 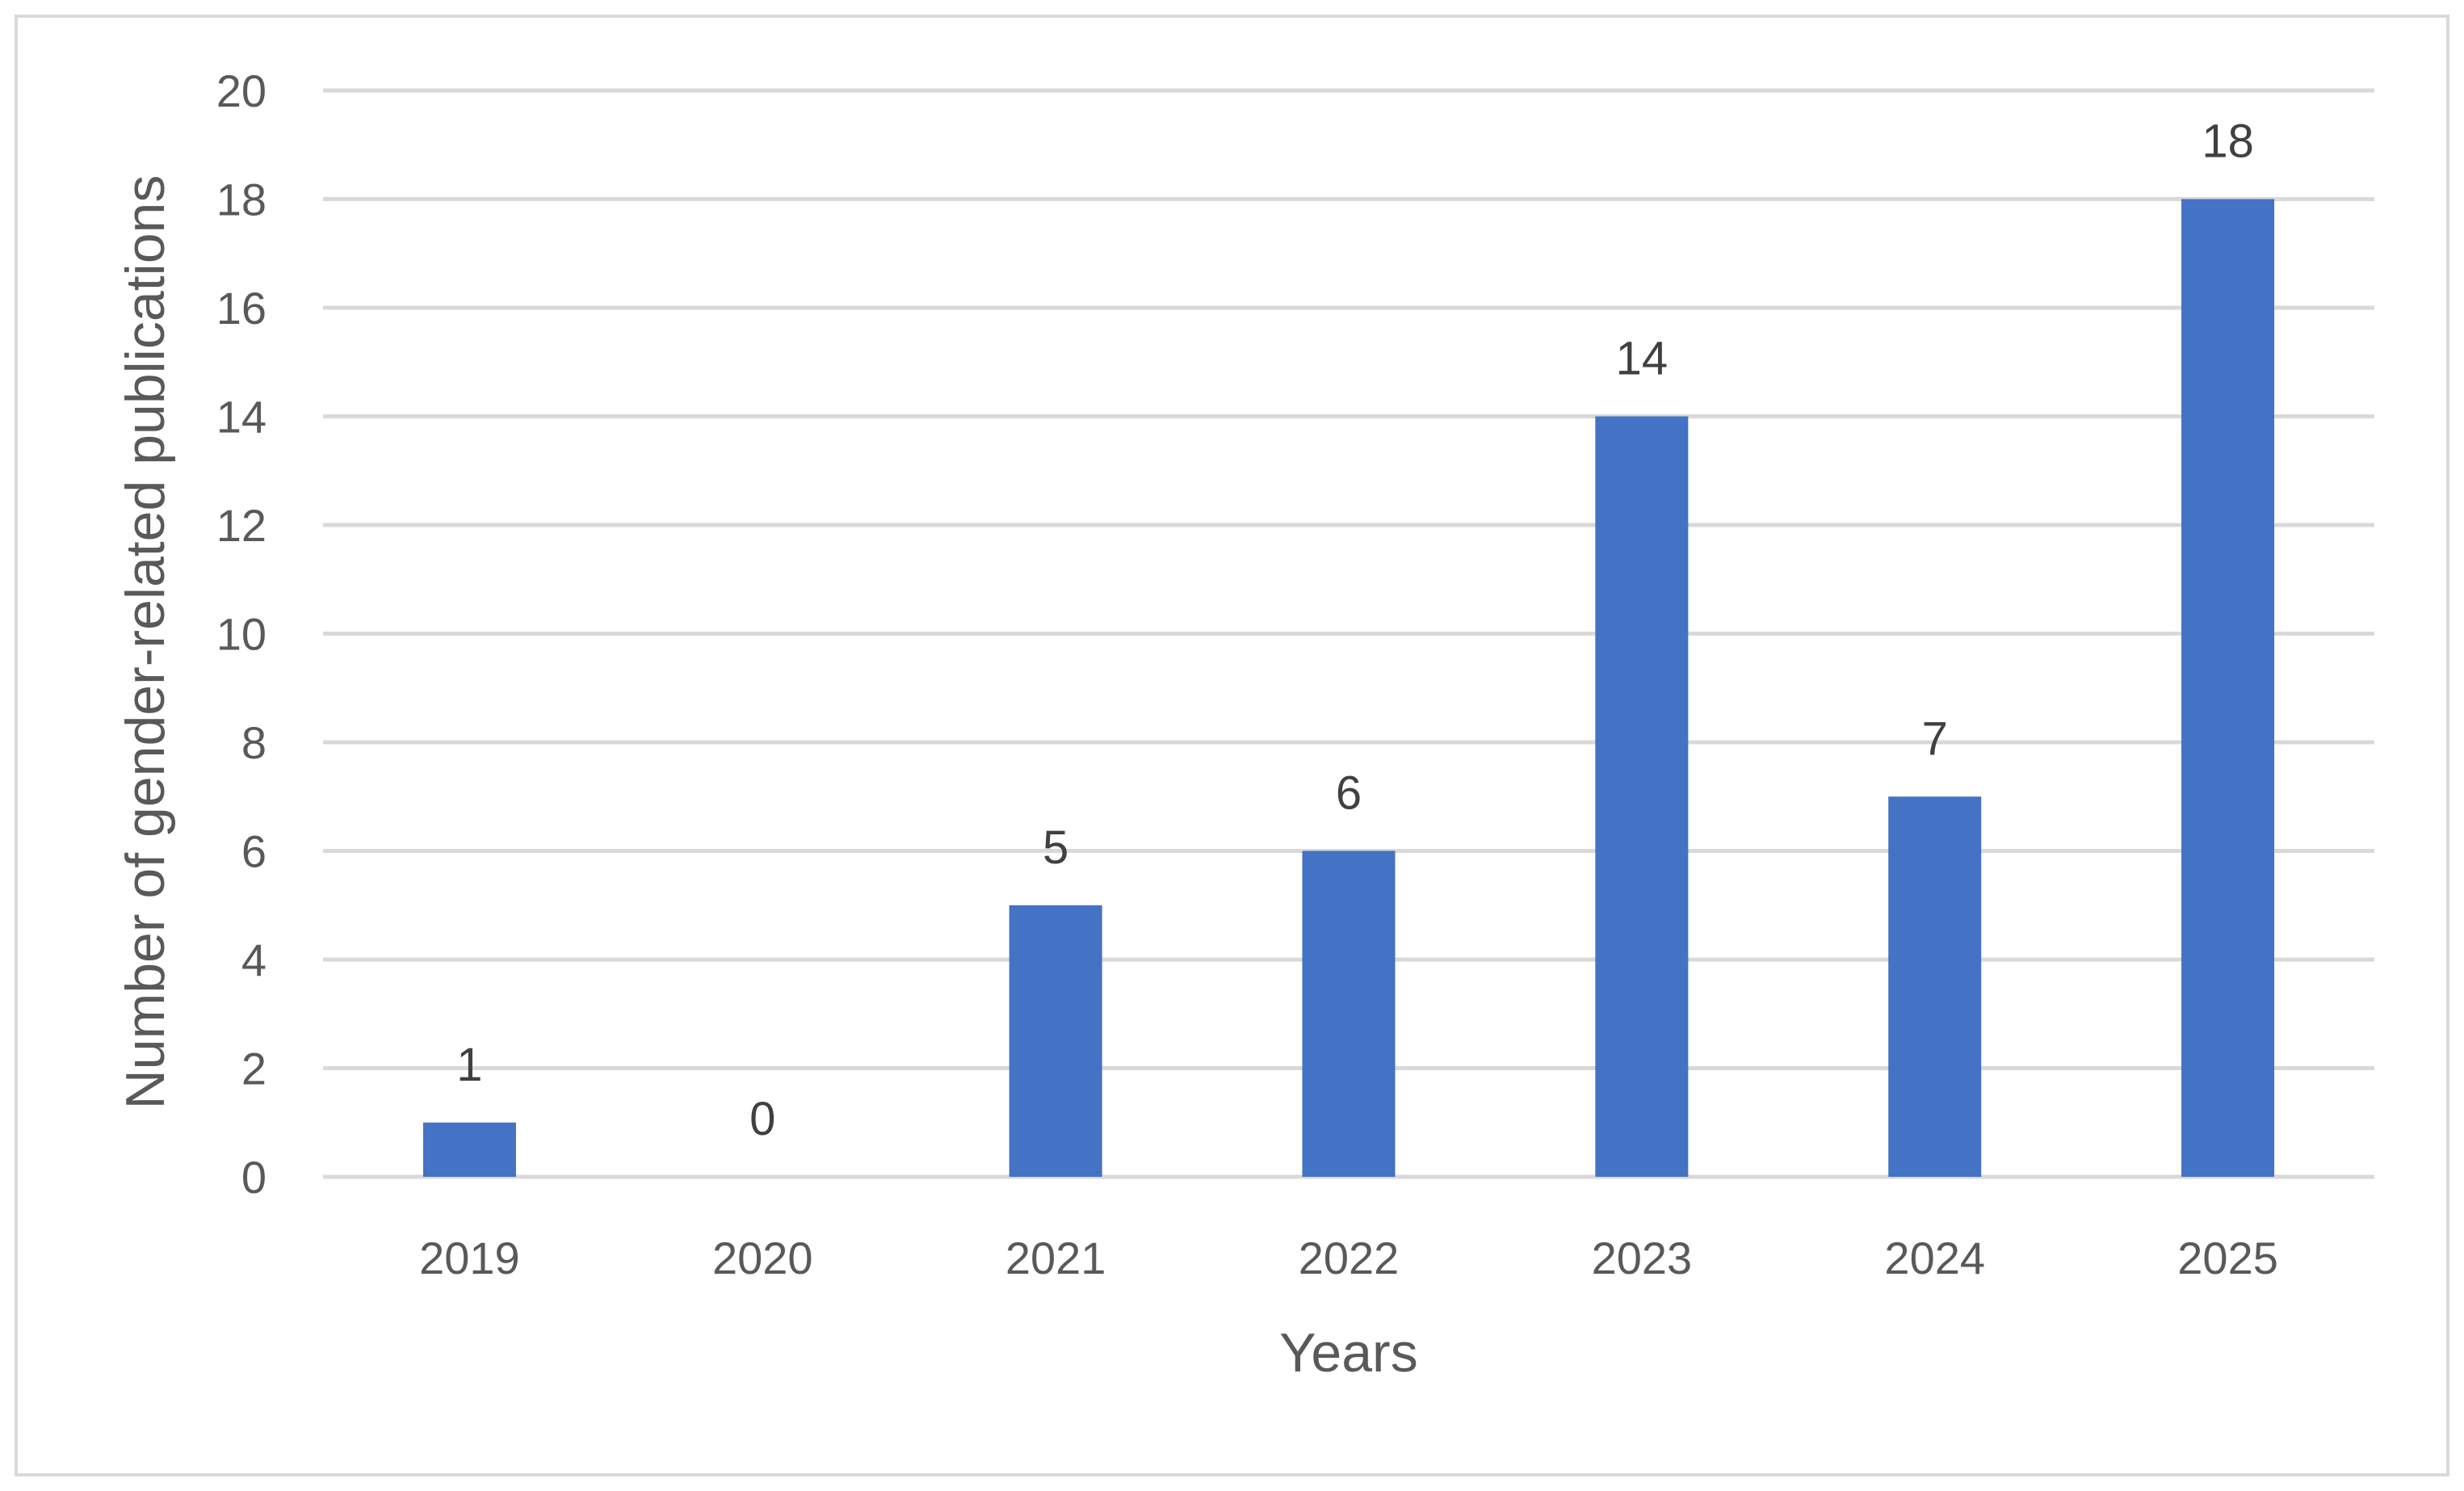 What do you see at coordinates (1935, 987) in the screenshot?
I see `bar-2024` at bounding box center [1935, 987].